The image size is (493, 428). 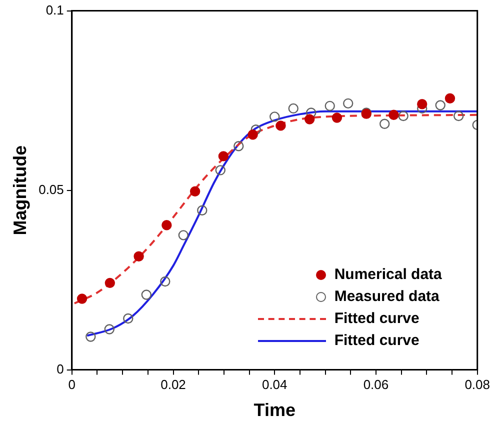 What do you see at coordinates (51, 189) in the screenshot?
I see `y-tick-label: 0.05` at bounding box center [51, 189].